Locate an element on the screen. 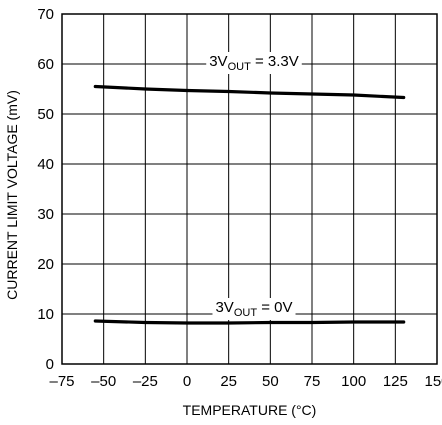  y-tick-label: 50 is located at coordinates (45, 114).